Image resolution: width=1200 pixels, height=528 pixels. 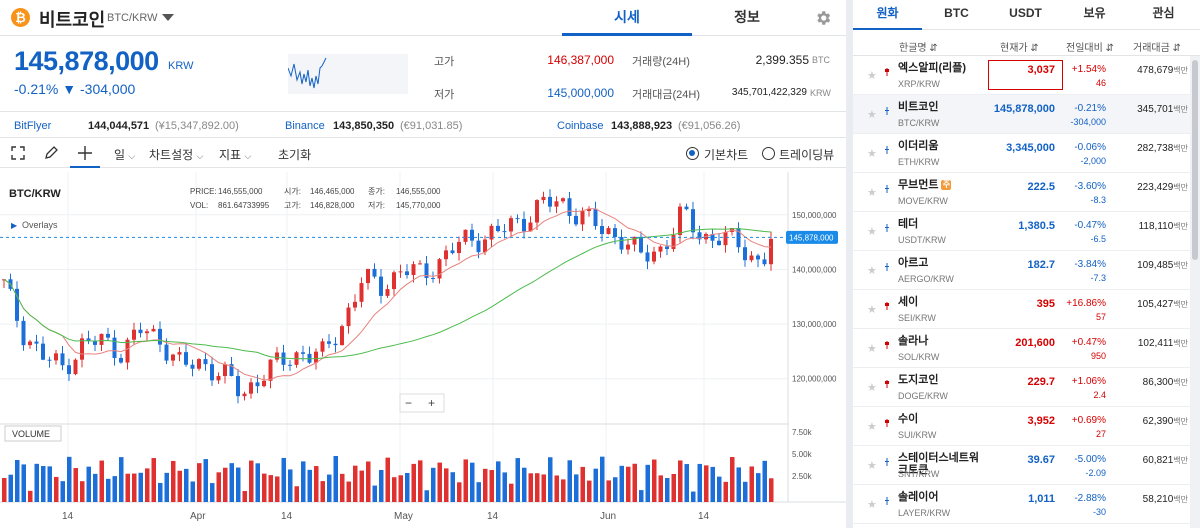 I want to click on coin-name: 이더리움, so click(x=918, y=146).